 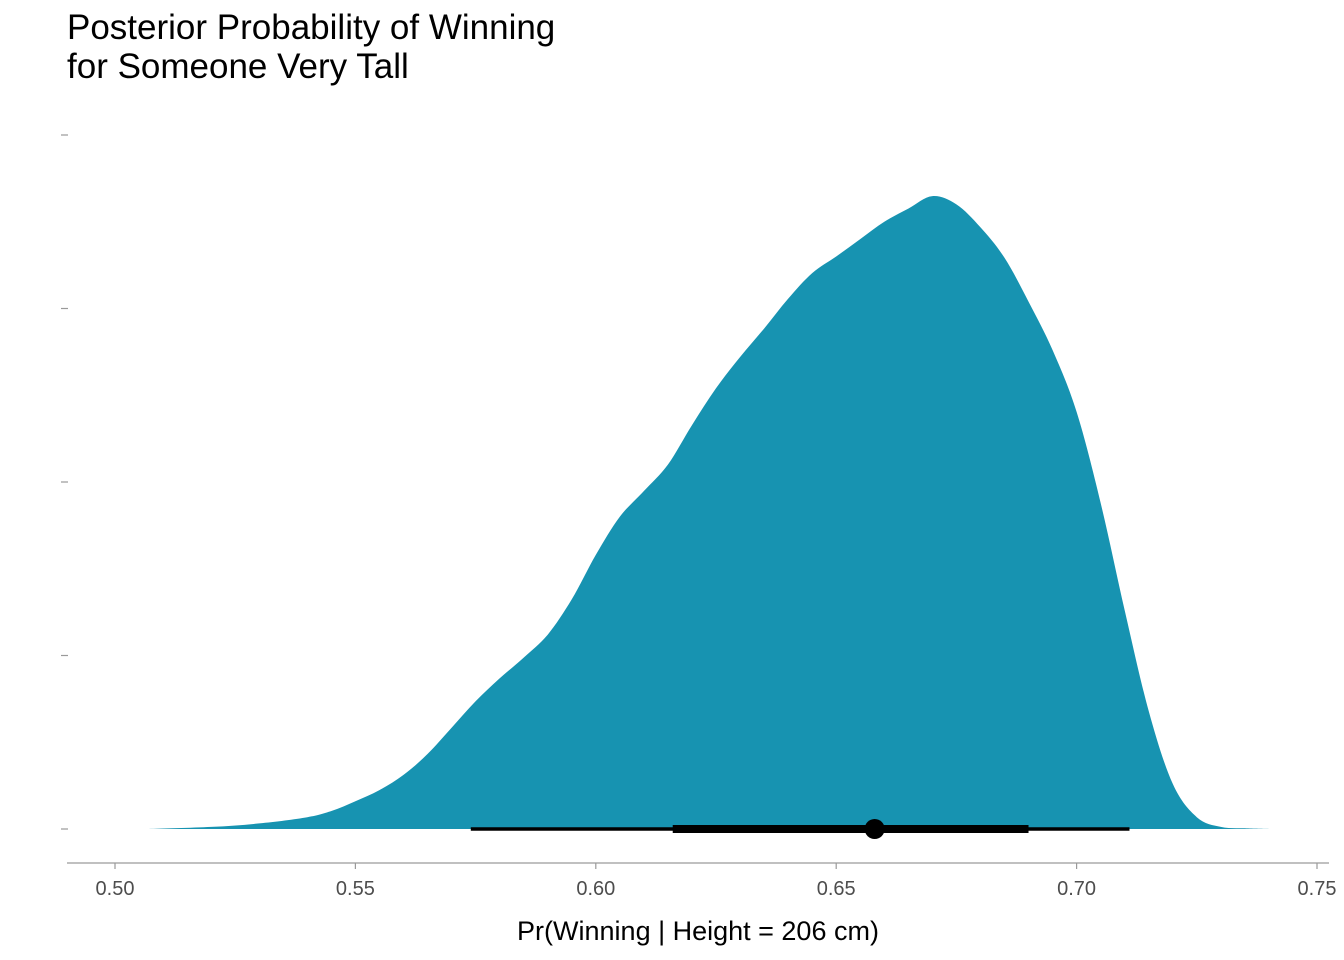 What do you see at coordinates (1076, 889) in the screenshot?
I see `x-tick-label: 0.70` at bounding box center [1076, 889].